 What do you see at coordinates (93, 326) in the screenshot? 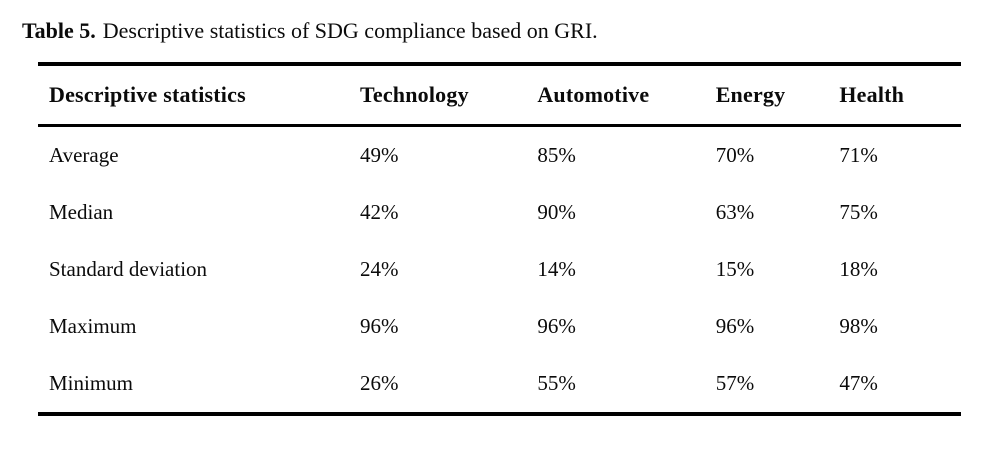
I see `row-label: Maximum` at bounding box center [93, 326].